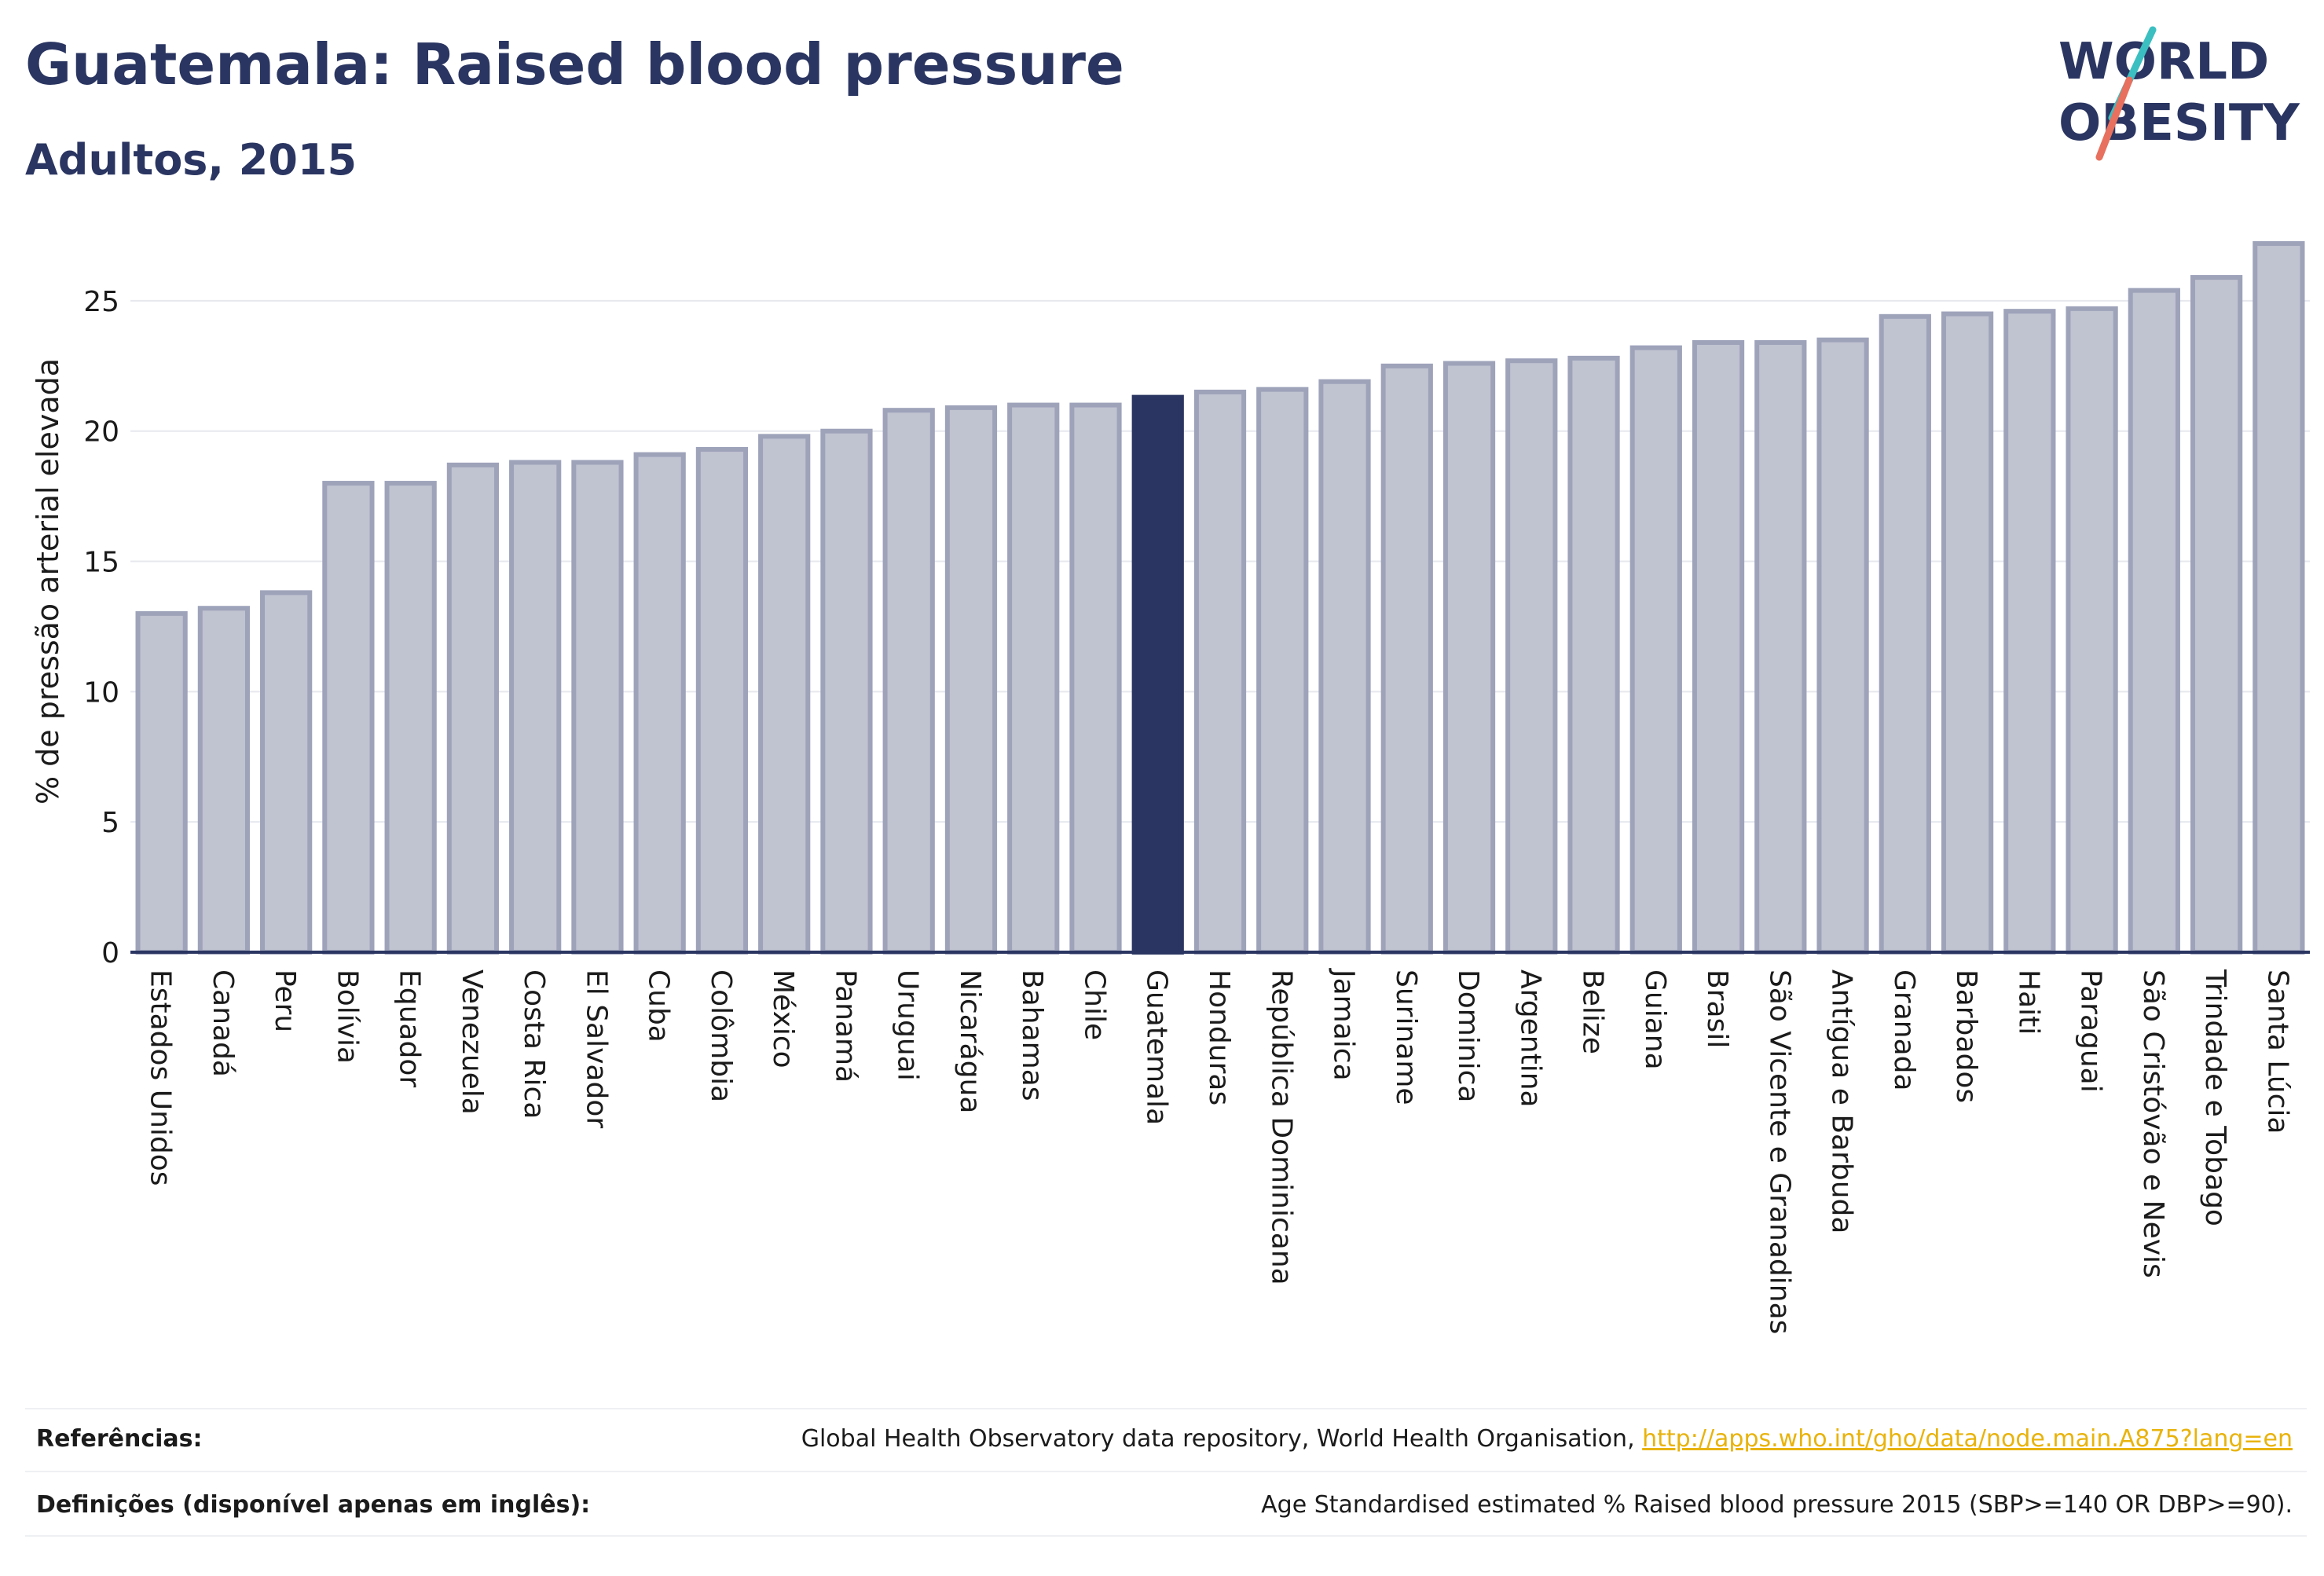 The width and height of the screenshot is (2324, 1576). What do you see at coordinates (2179, 123) in the screenshot?
I see `logo-line2: OBESITY` at bounding box center [2179, 123].